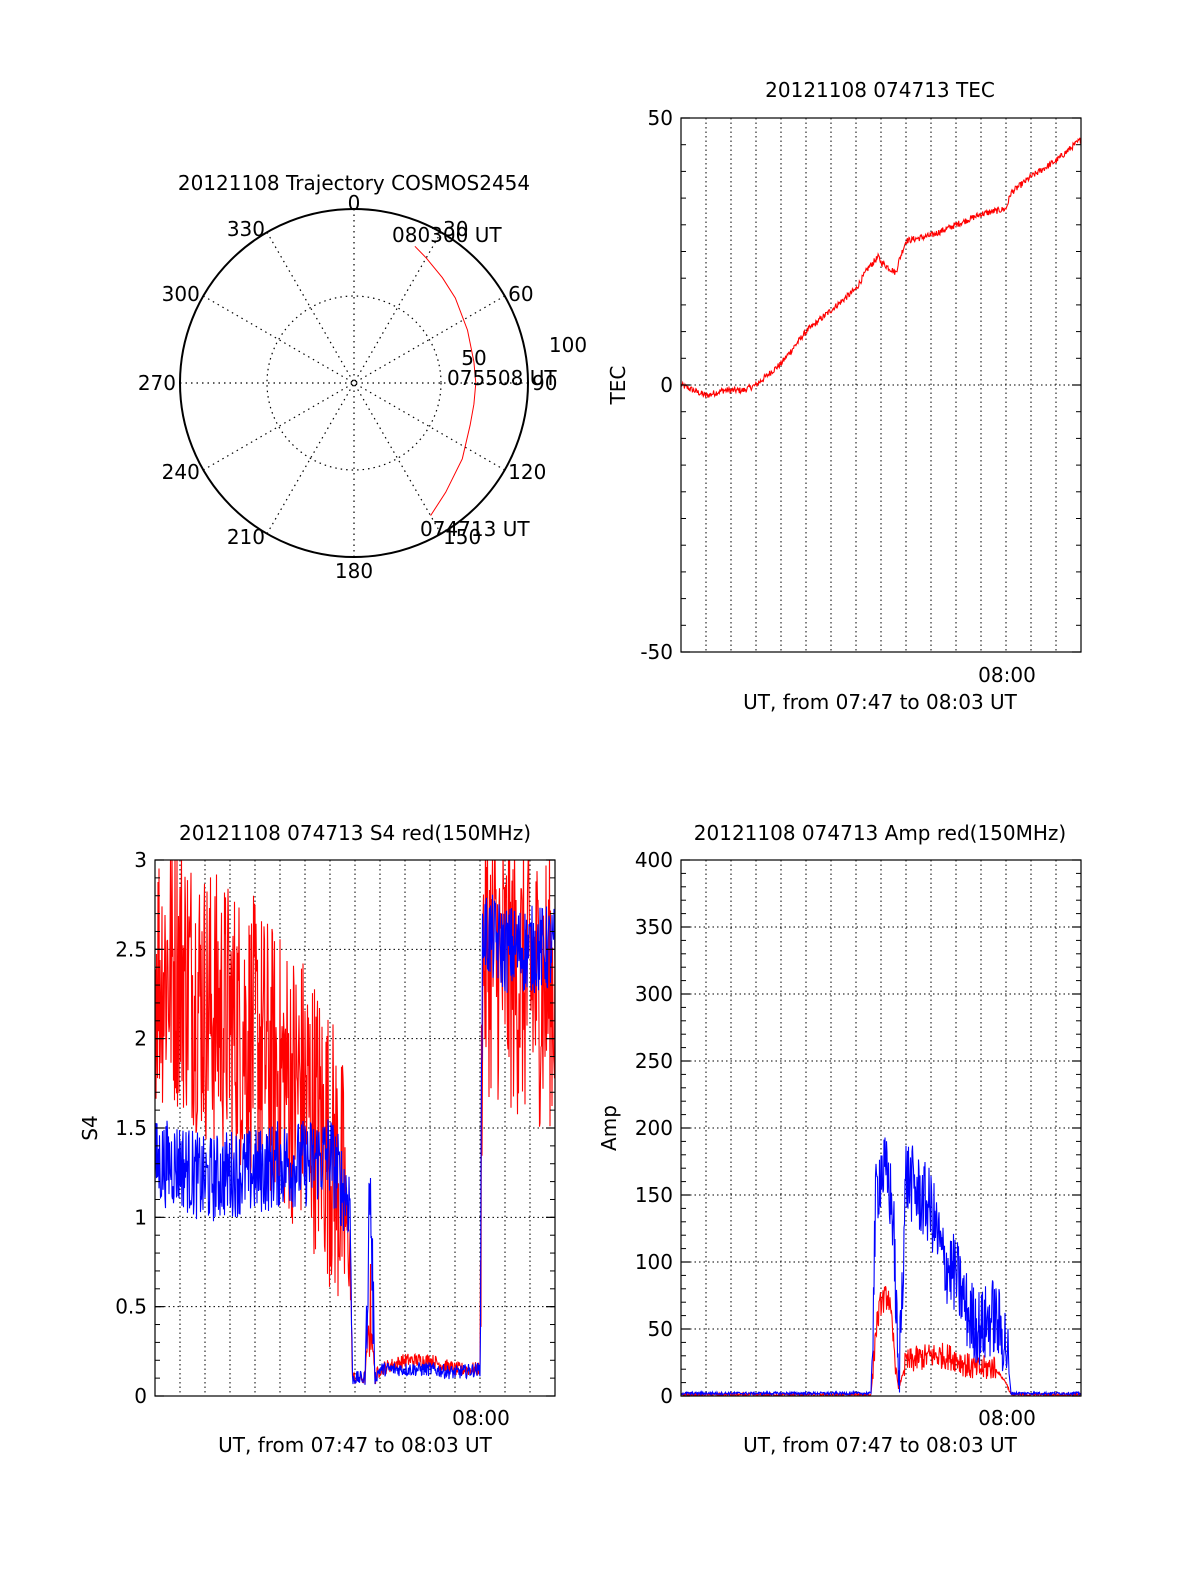 The width and height of the screenshot is (1200, 1575). I want to click on y-tick-label: 100, so click(654, 1262).